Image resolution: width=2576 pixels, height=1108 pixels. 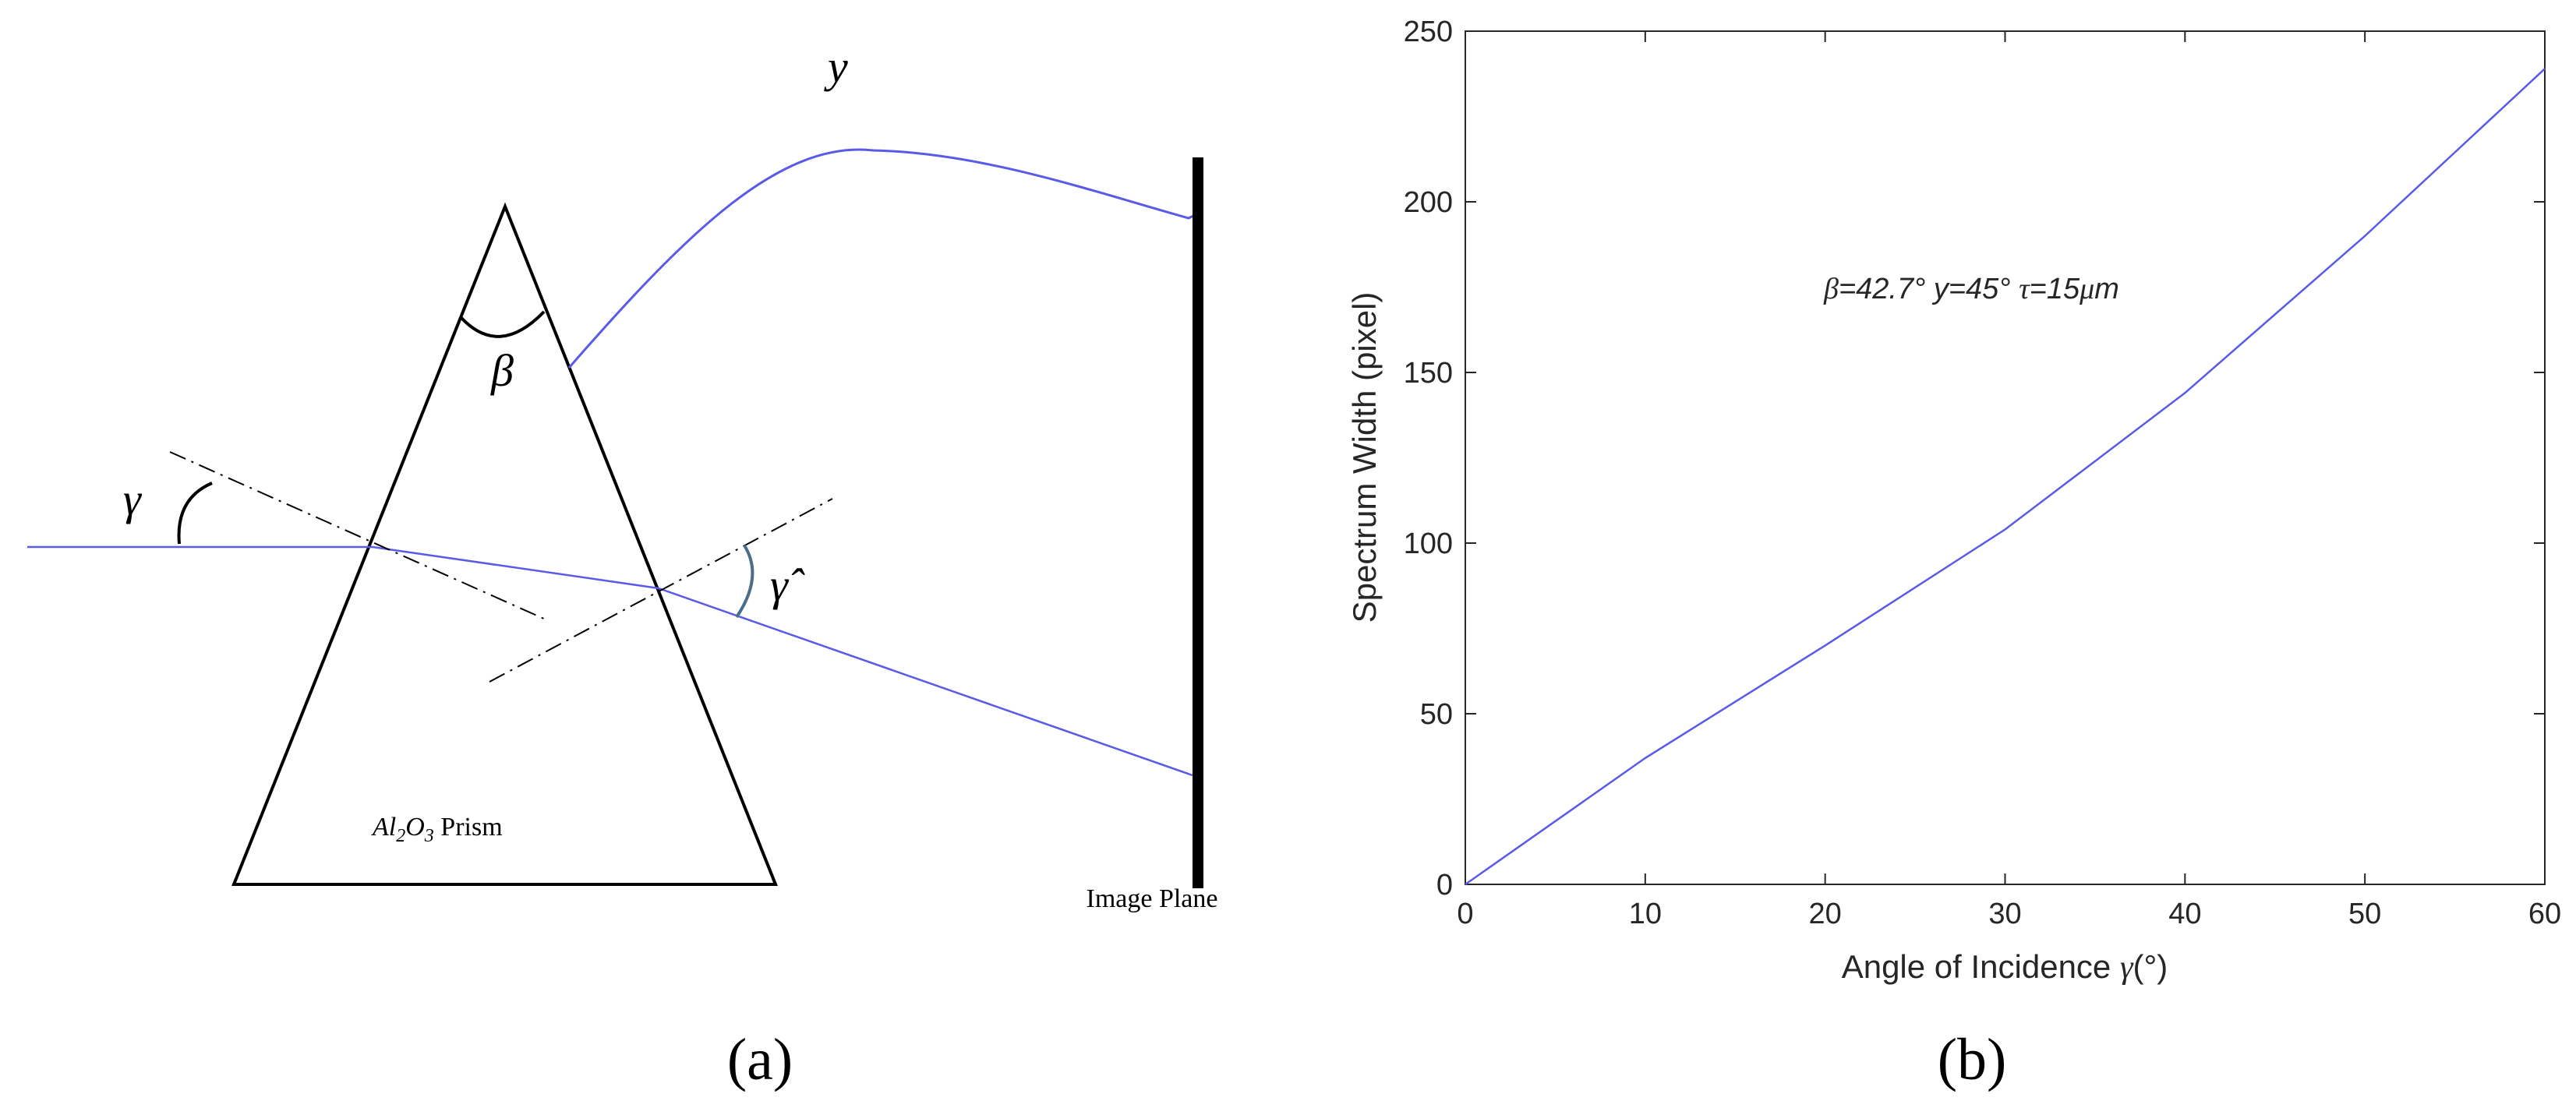 What do you see at coordinates (133, 499) in the screenshot?
I see `gamma-label: γ` at bounding box center [133, 499].